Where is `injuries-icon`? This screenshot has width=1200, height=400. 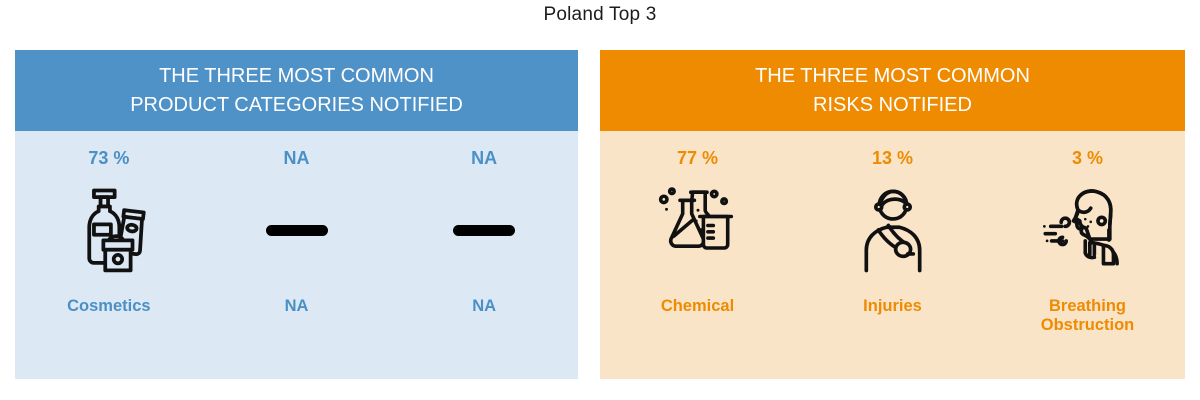 injuries-icon is located at coordinates (893, 230).